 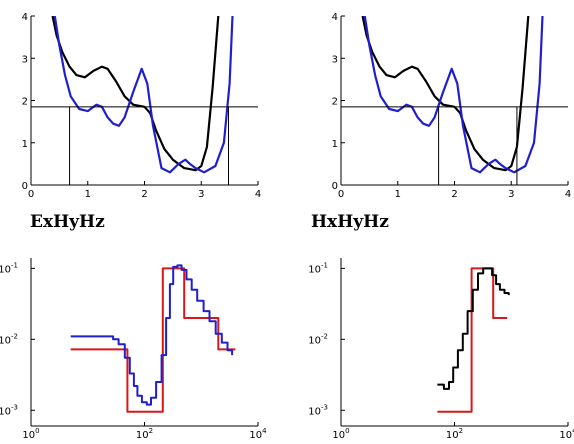 I want to click on plot-area-top-right, so click(x=452, y=95).